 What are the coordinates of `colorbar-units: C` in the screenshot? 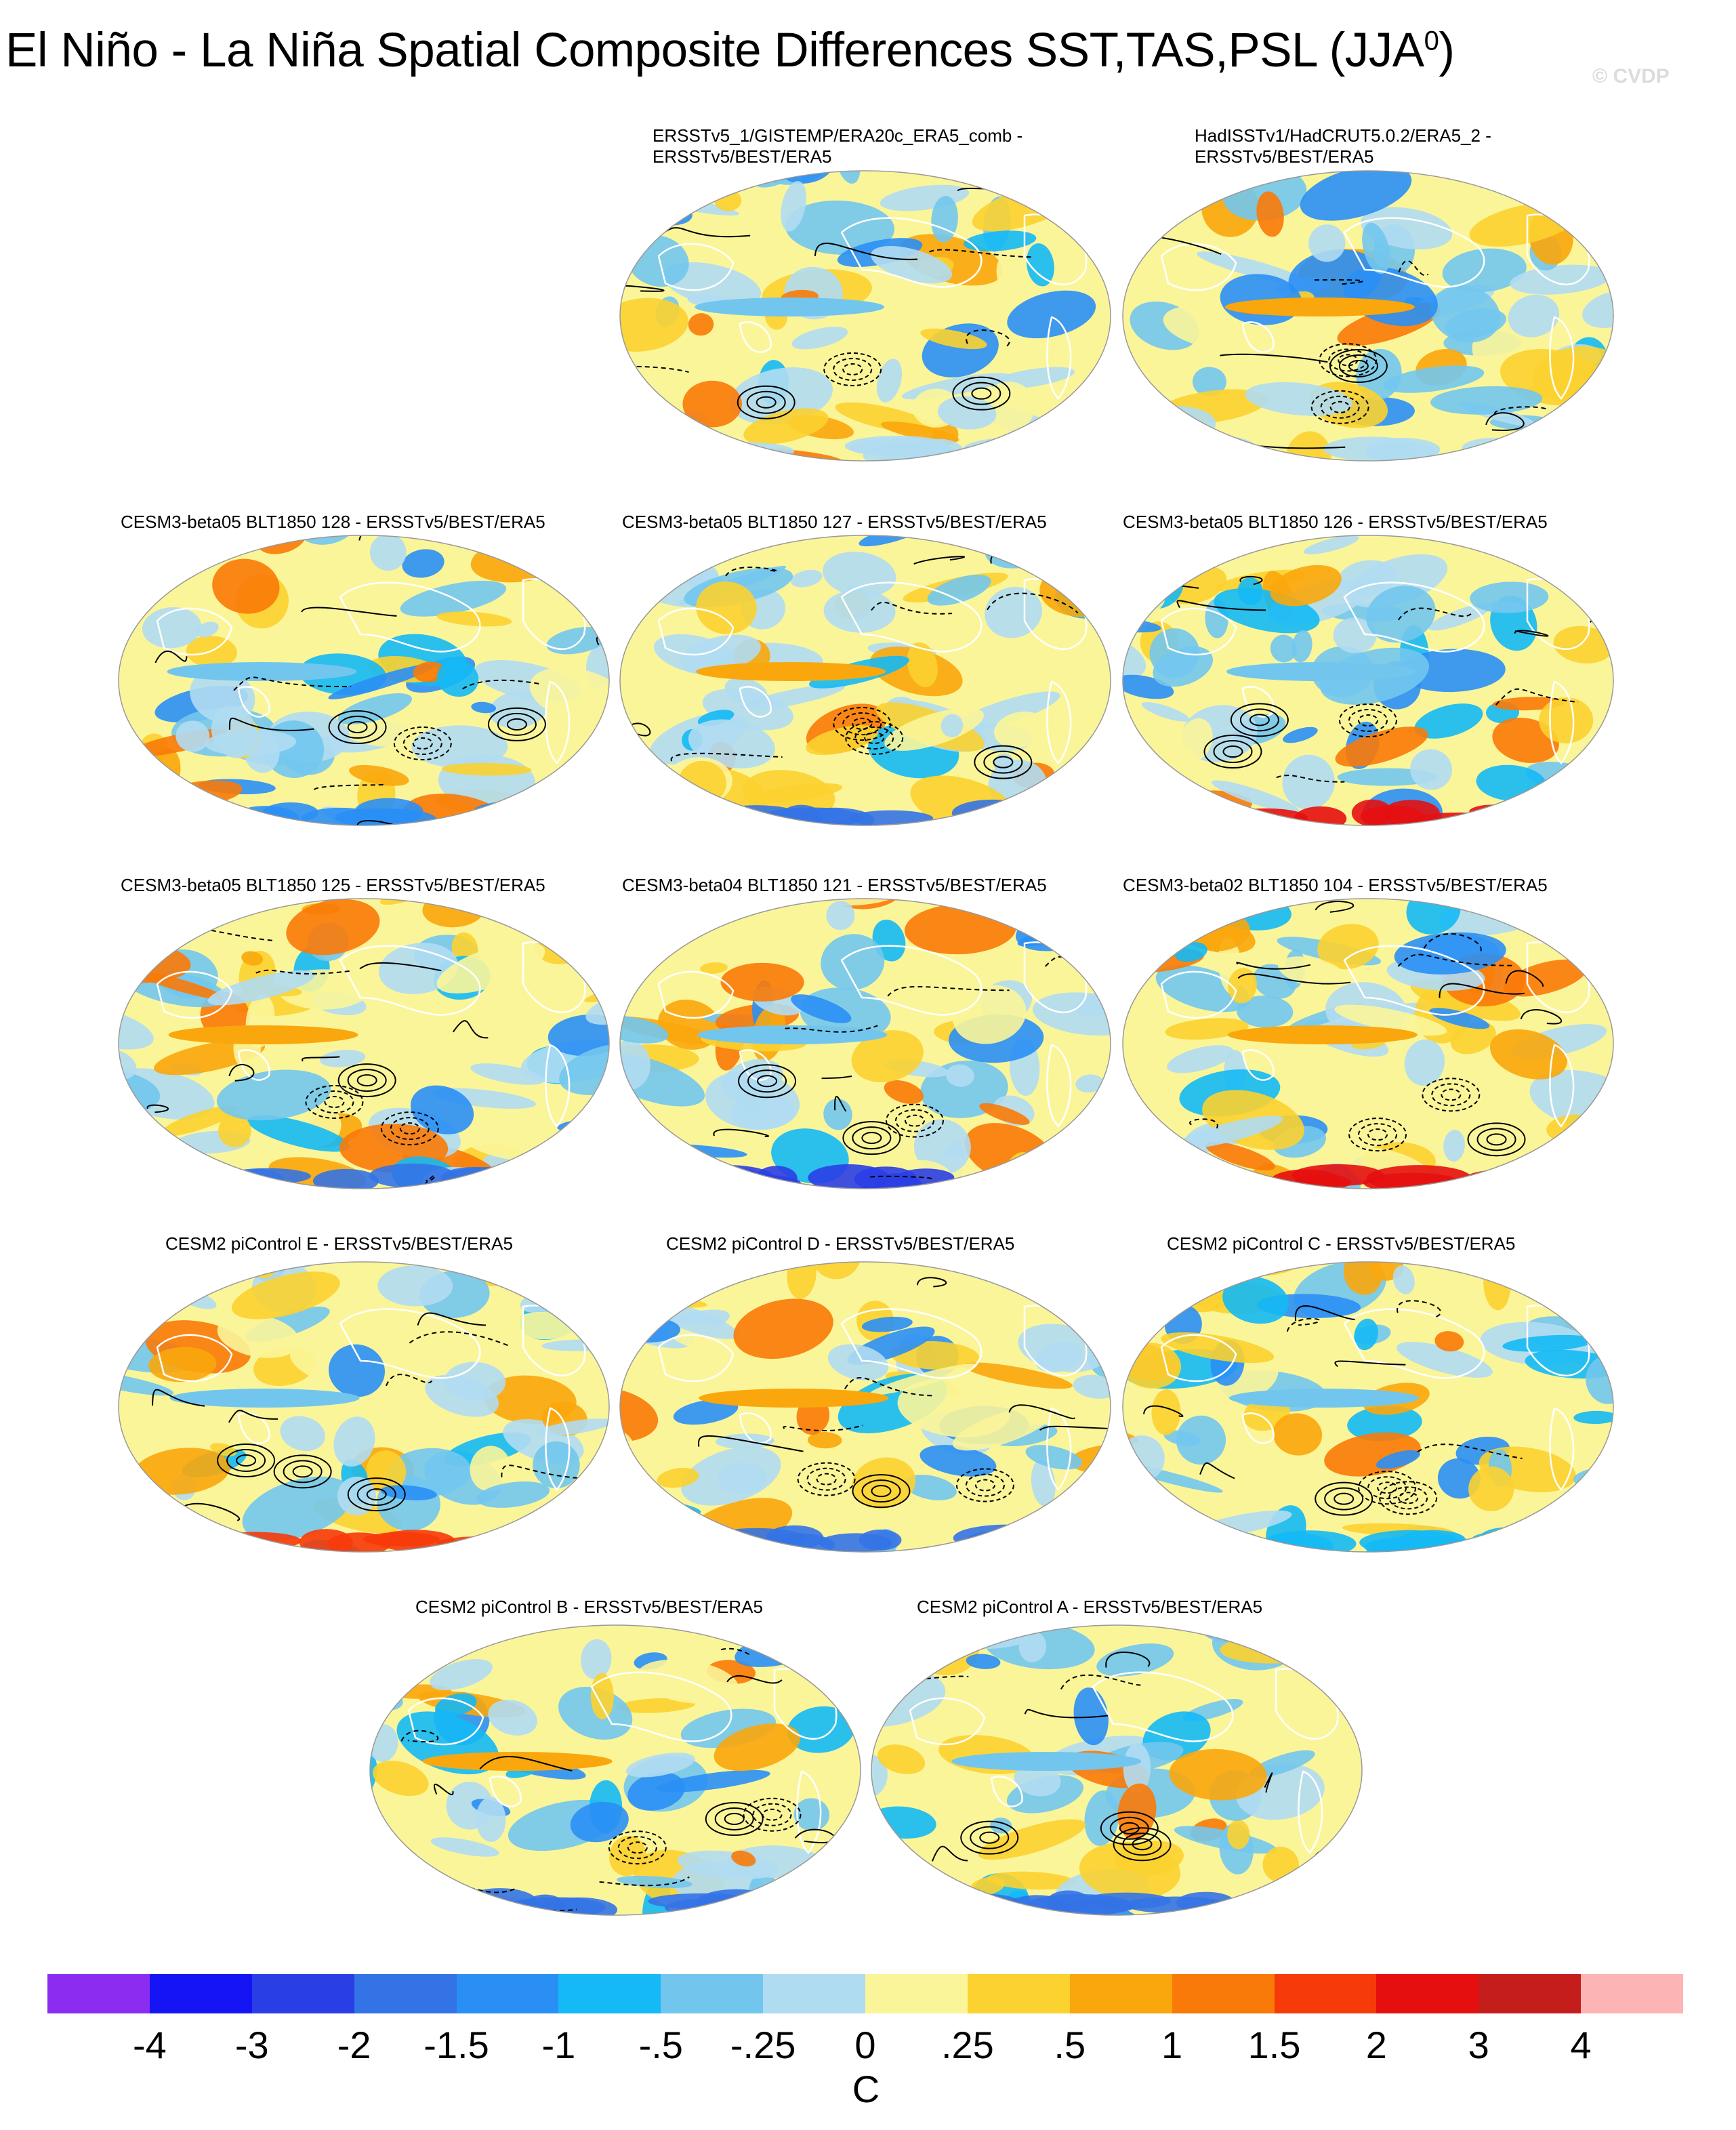 It's located at (866, 2089).